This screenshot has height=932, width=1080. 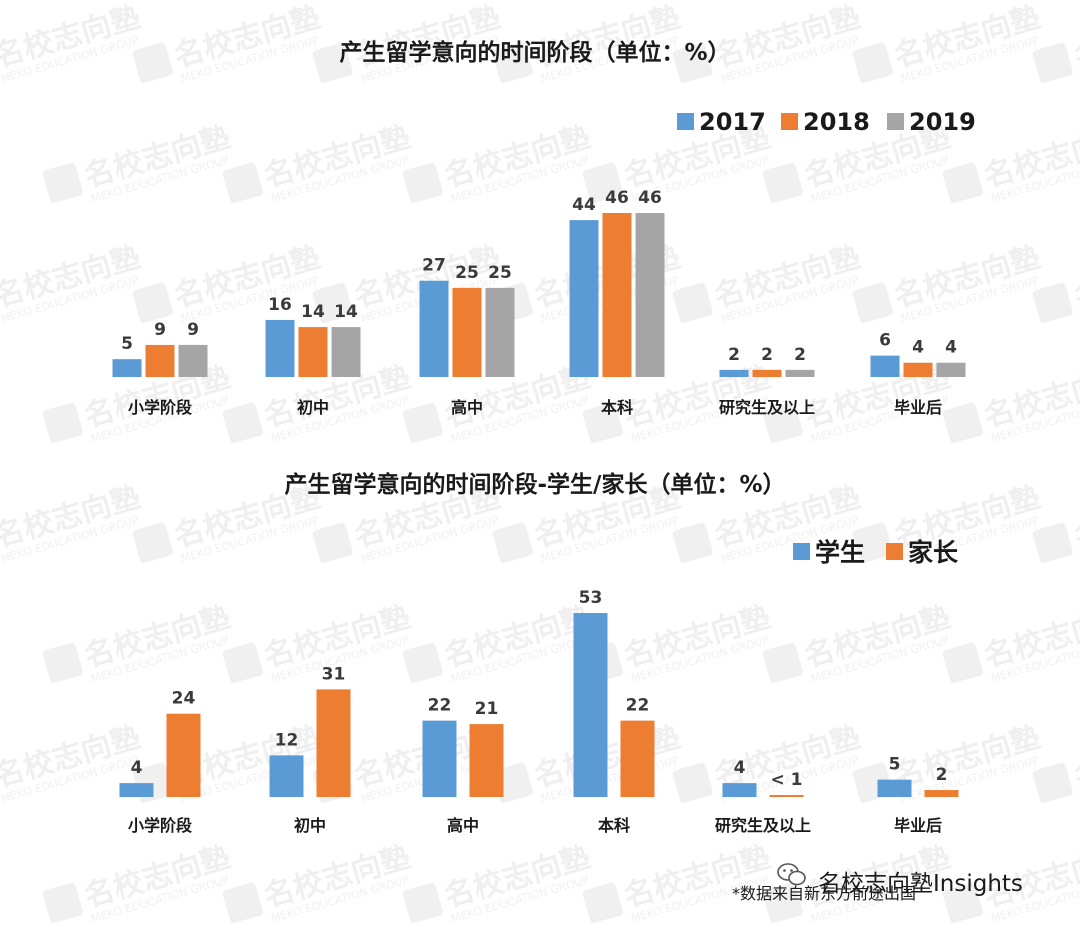 I want to click on legend-label-2018: 2018, so click(x=836, y=122).